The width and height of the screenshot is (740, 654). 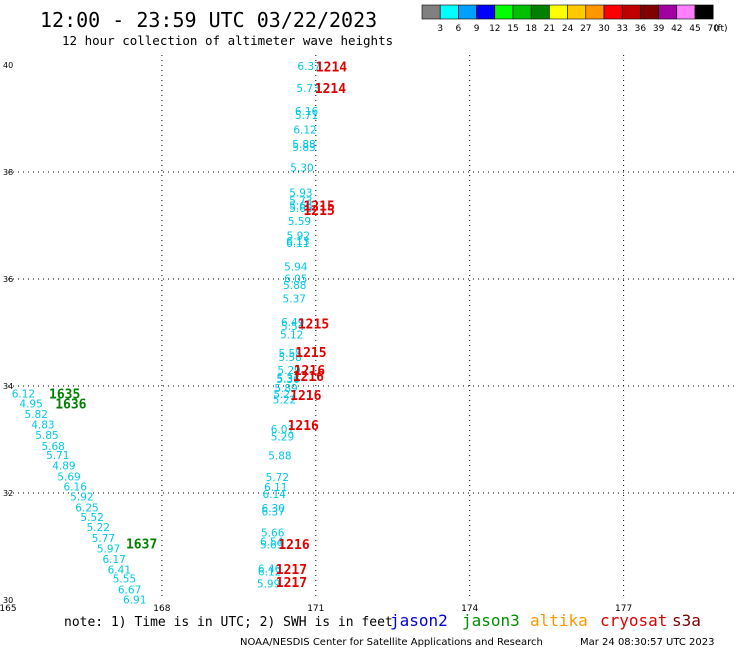 I want to click on swh-value-label: 5.97, so click(x=108, y=550).